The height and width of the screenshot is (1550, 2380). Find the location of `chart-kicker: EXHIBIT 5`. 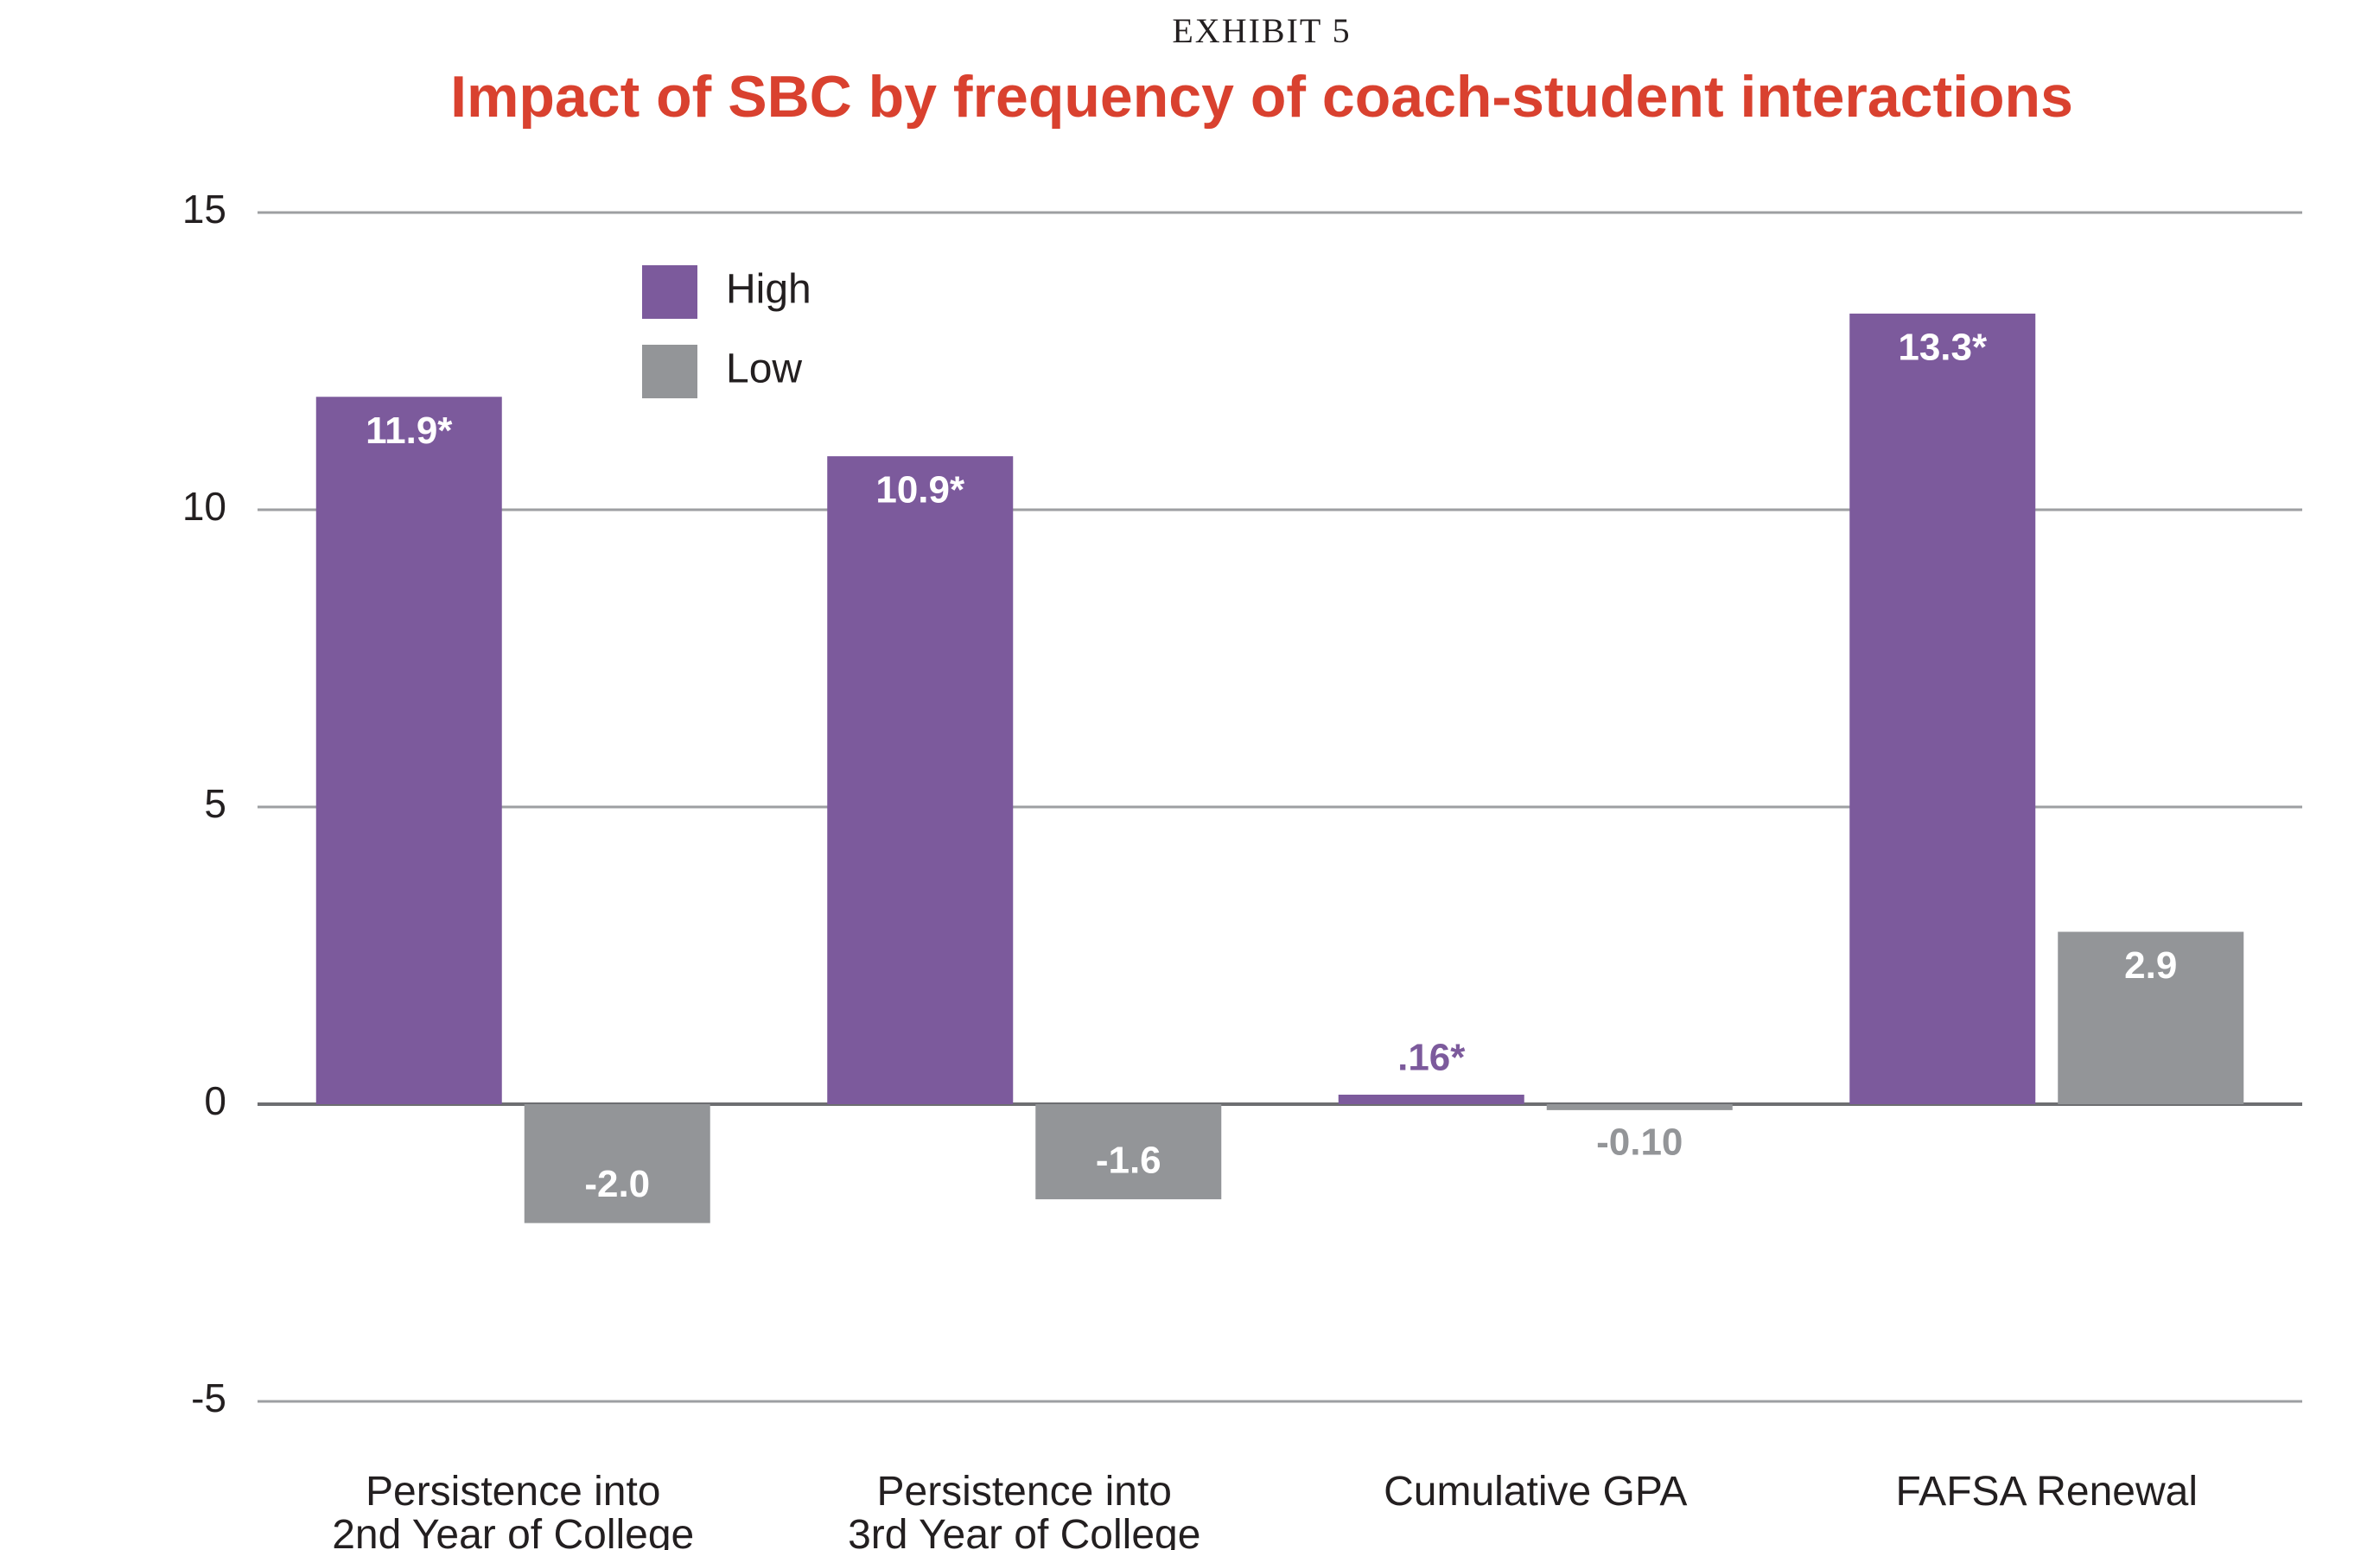

chart-kicker: EXHIBIT 5 is located at coordinates (1261, 31).